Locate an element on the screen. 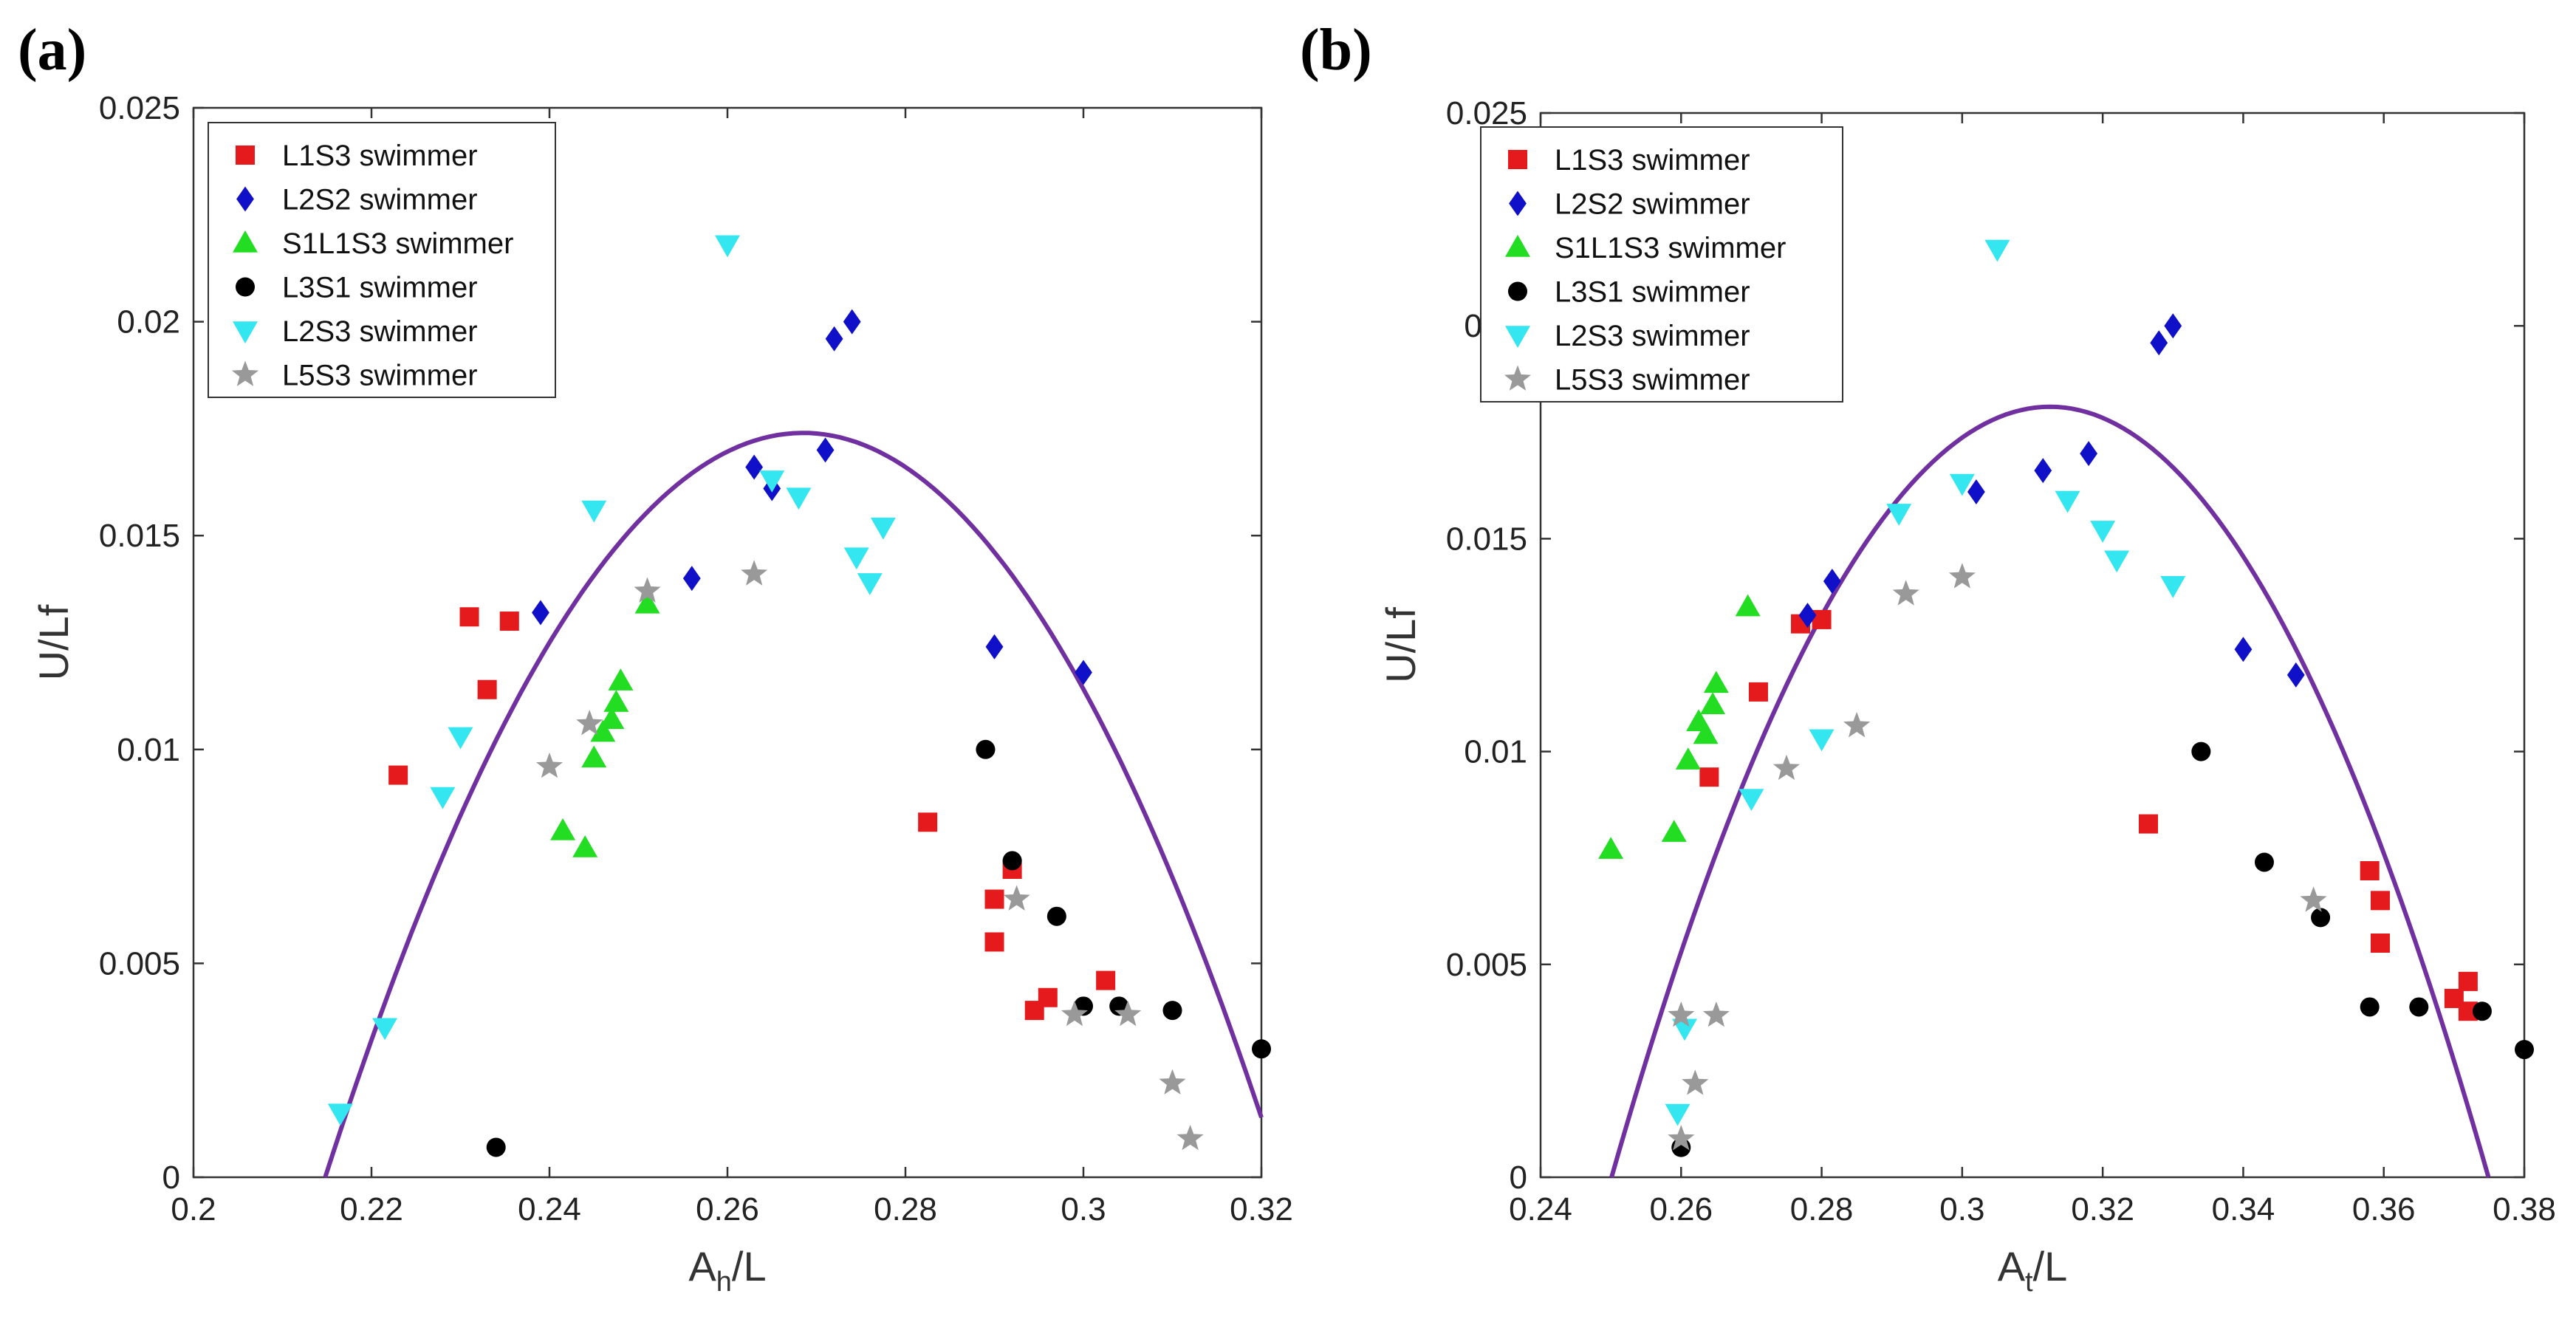 The height and width of the screenshot is (1322, 2576). legend-item-l3s1: L3S1 swimmer is located at coordinates (357, 288).